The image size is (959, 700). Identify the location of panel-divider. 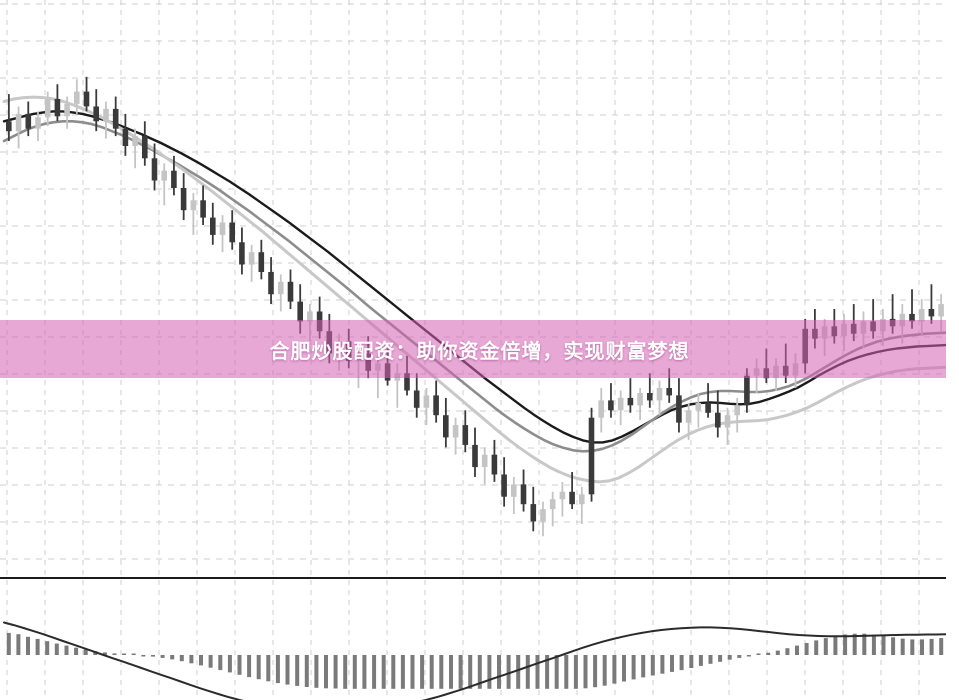
(473, 578).